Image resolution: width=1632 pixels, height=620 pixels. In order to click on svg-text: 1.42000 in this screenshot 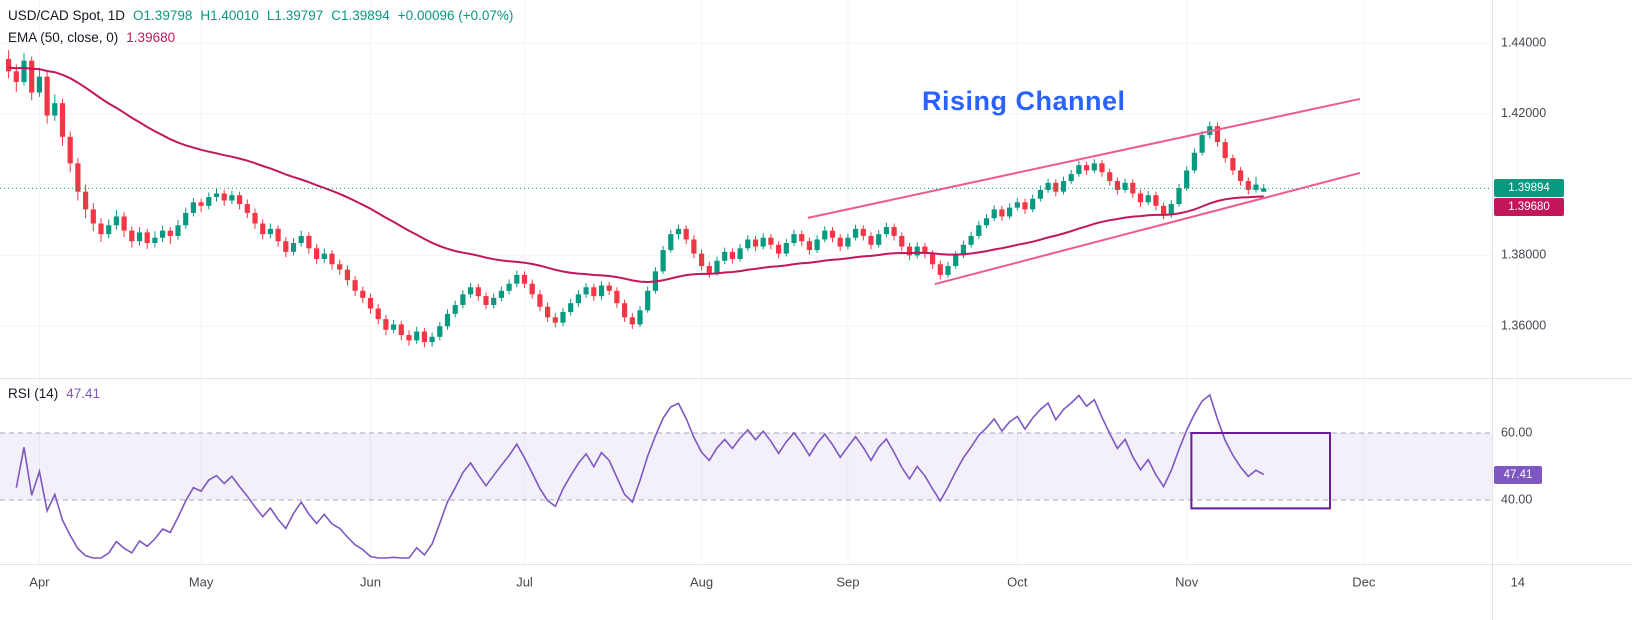, I will do `click(1523, 113)`.